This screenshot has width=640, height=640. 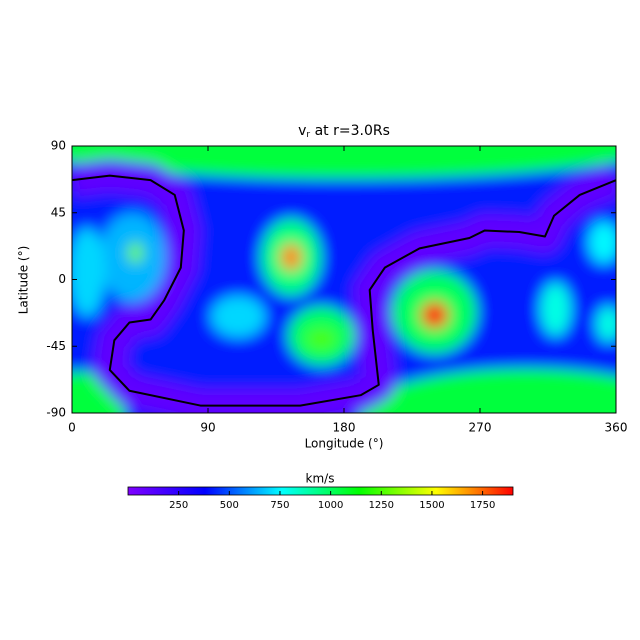 What do you see at coordinates (56, 413) in the screenshot?
I see `y-tick-label: -90` at bounding box center [56, 413].